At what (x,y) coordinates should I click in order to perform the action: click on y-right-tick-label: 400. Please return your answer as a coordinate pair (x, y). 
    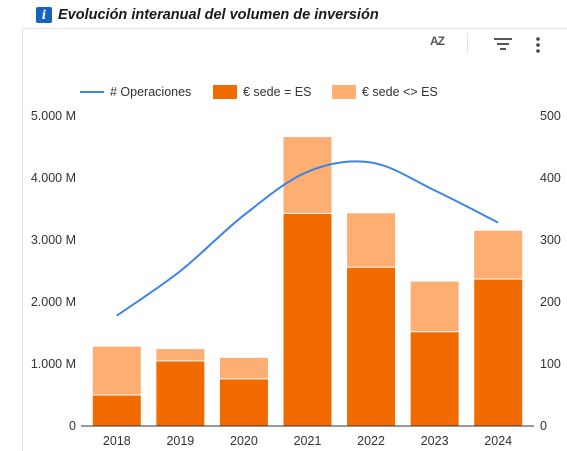
    Looking at the image, I should click on (550, 178).